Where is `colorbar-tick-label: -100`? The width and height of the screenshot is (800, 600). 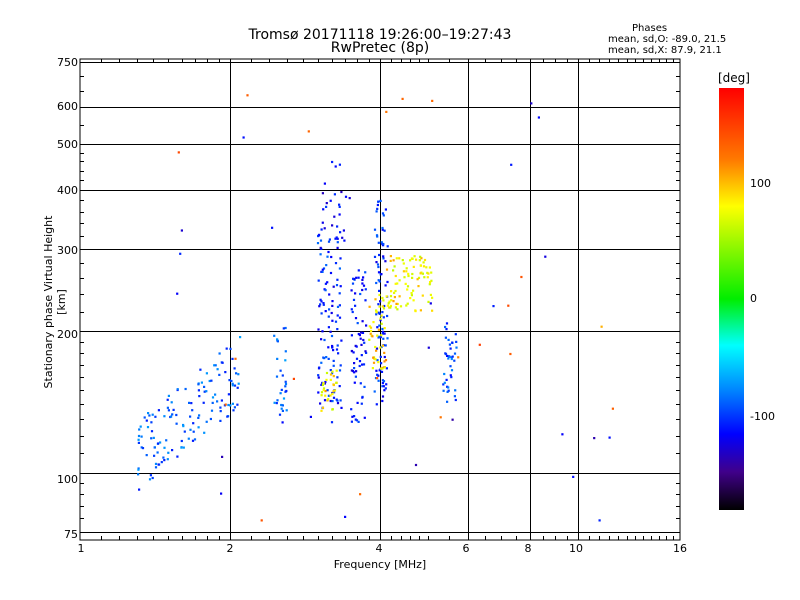
colorbar-tick-label: -100 is located at coordinates (762, 416).